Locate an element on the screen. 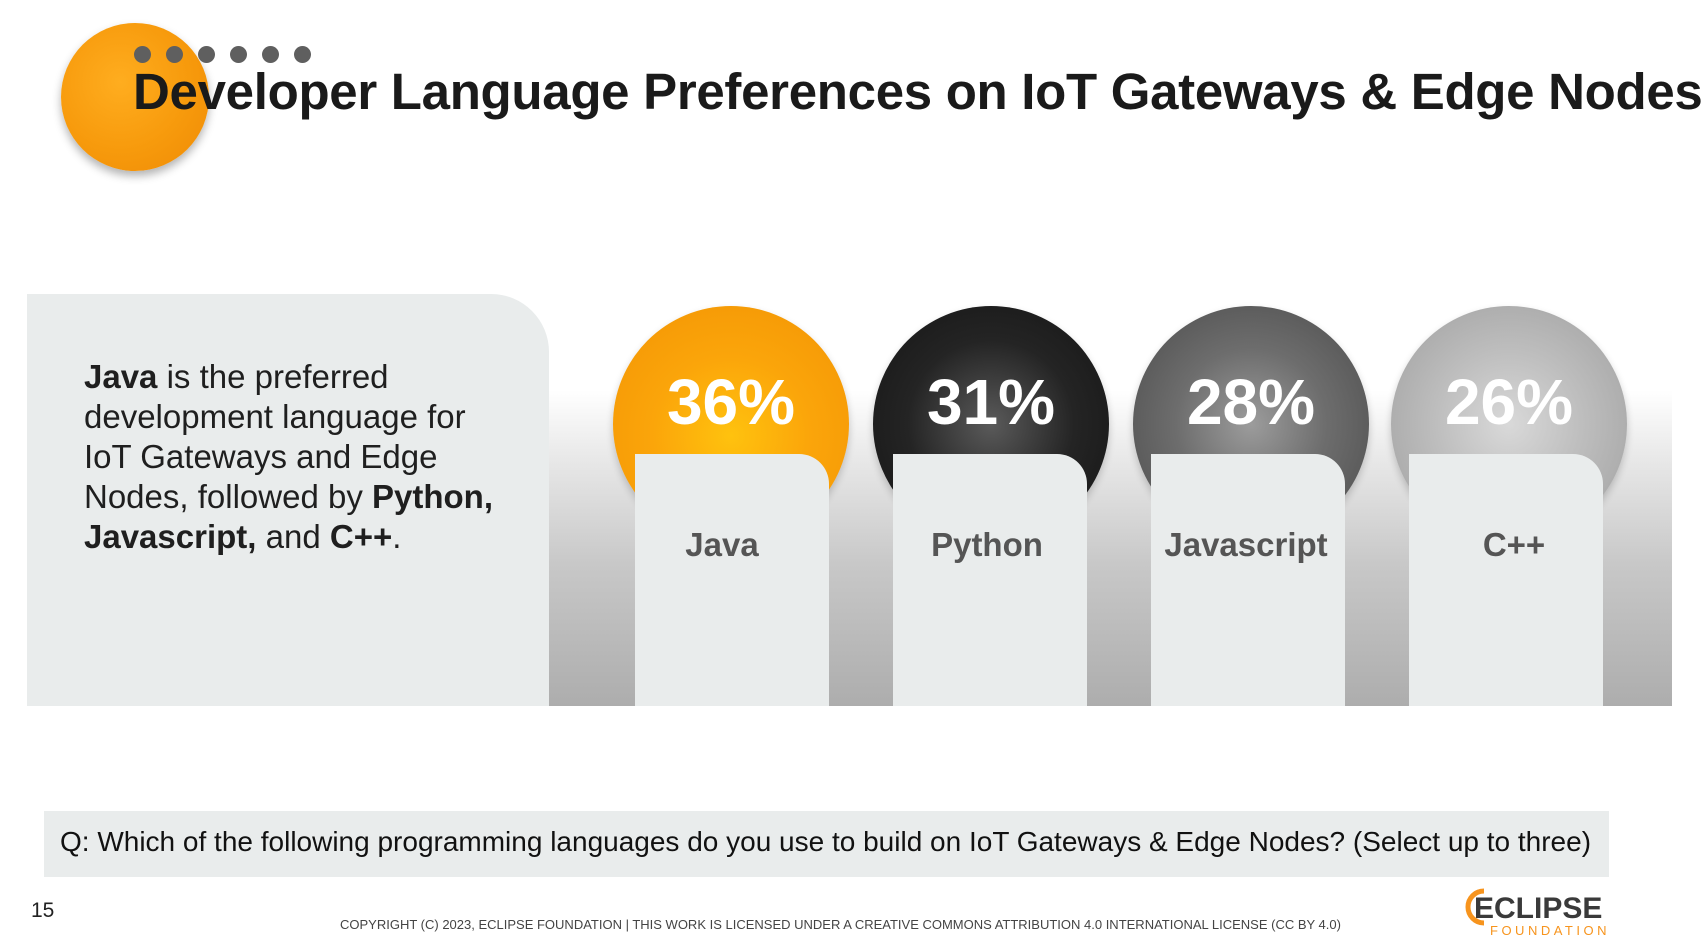  category-label-python: Python is located at coordinates (987, 544).